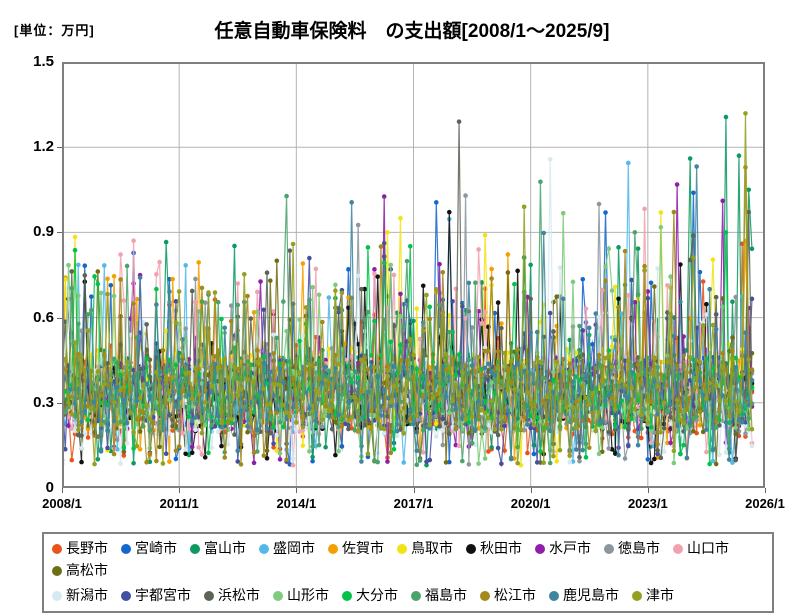 This screenshot has width=800, height=613. Describe the element at coordinates (639, 548) in the screenshot. I see `legend-item-label: 徳島市` at that location.